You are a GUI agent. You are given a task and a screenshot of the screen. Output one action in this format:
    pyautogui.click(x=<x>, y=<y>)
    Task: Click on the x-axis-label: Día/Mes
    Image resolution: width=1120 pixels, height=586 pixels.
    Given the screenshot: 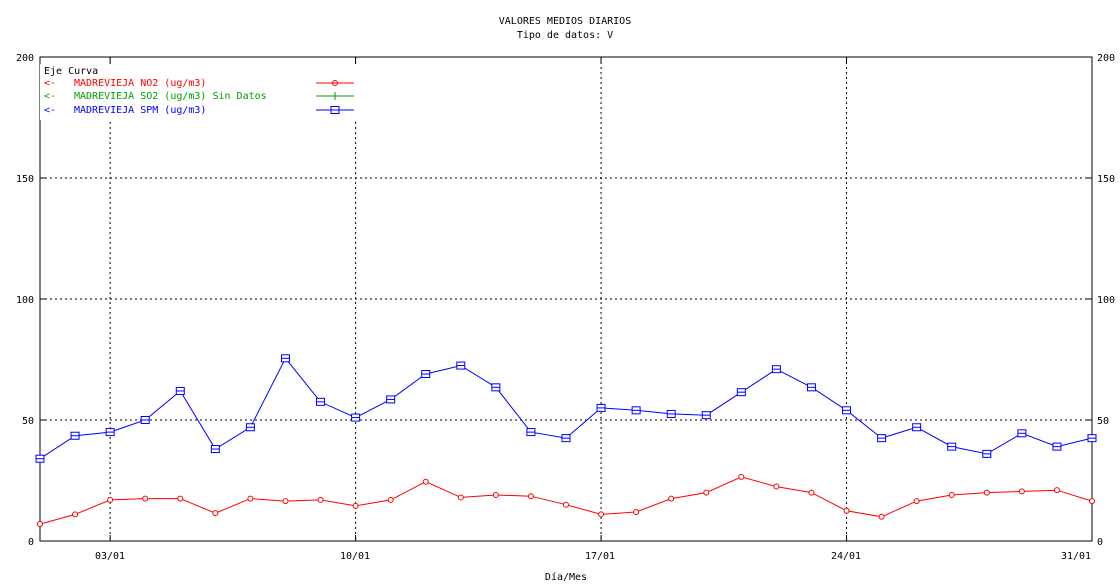 What is the action you would take?
    pyautogui.click(x=566, y=577)
    